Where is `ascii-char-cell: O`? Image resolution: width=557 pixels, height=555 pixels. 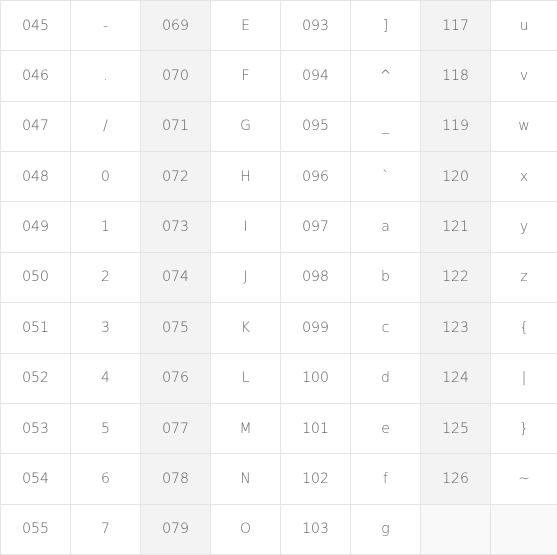
ascii-char-cell: O is located at coordinates (246, 529).